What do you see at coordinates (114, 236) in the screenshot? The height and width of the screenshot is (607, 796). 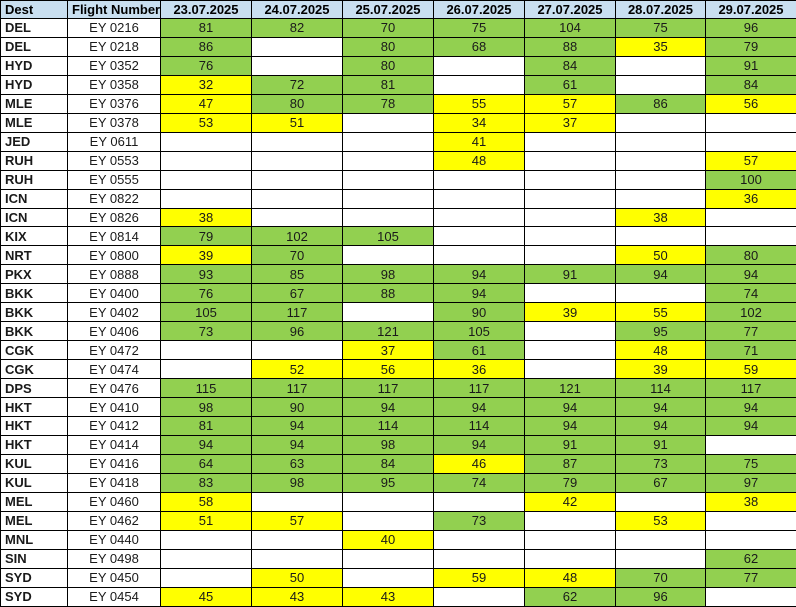 I see `flight-number-cell: EY 0814` at bounding box center [114, 236].